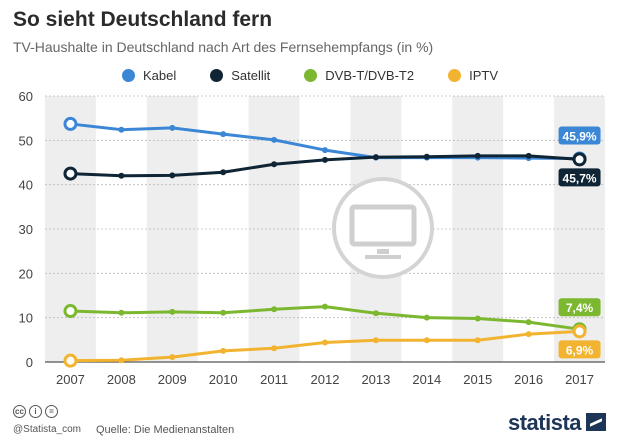  What do you see at coordinates (26, 185) in the screenshot?
I see `y-tick-label: 40` at bounding box center [26, 185].